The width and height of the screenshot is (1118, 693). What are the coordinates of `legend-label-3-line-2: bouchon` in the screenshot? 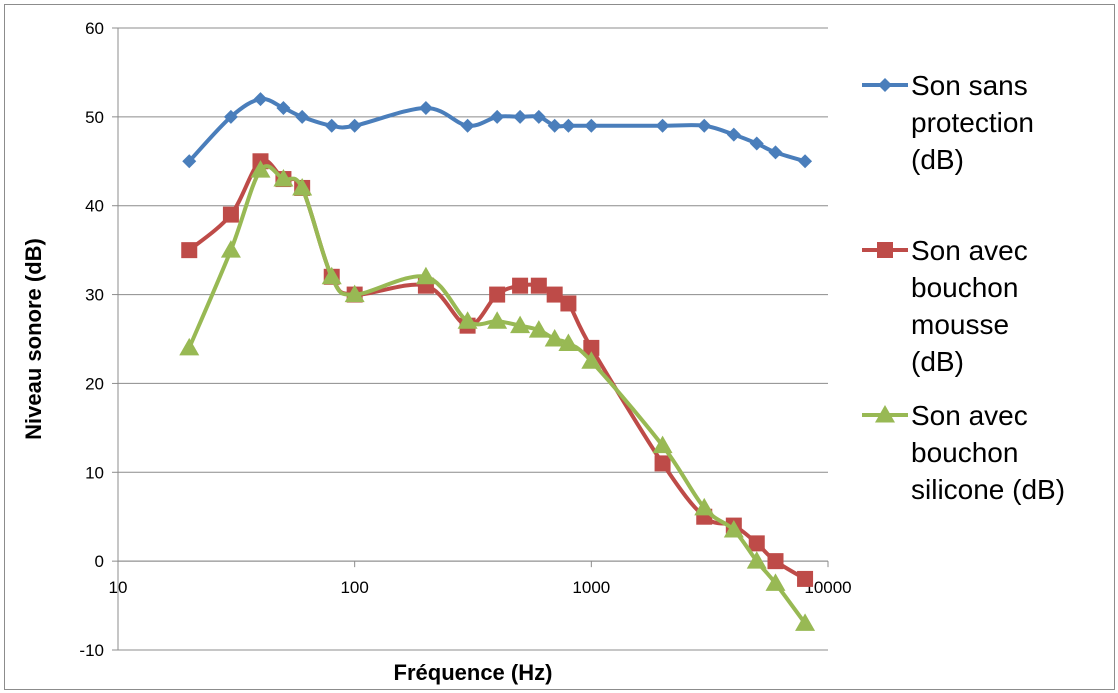 It's located at (964, 452).